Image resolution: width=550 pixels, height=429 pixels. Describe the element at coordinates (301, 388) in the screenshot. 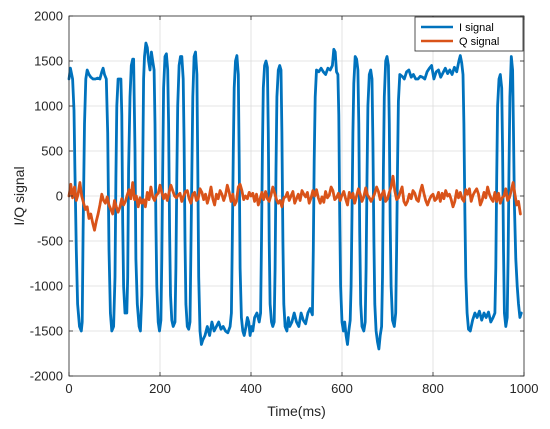

I see `x-tick-labels: 0 200 400 600 800 1000` at that location.